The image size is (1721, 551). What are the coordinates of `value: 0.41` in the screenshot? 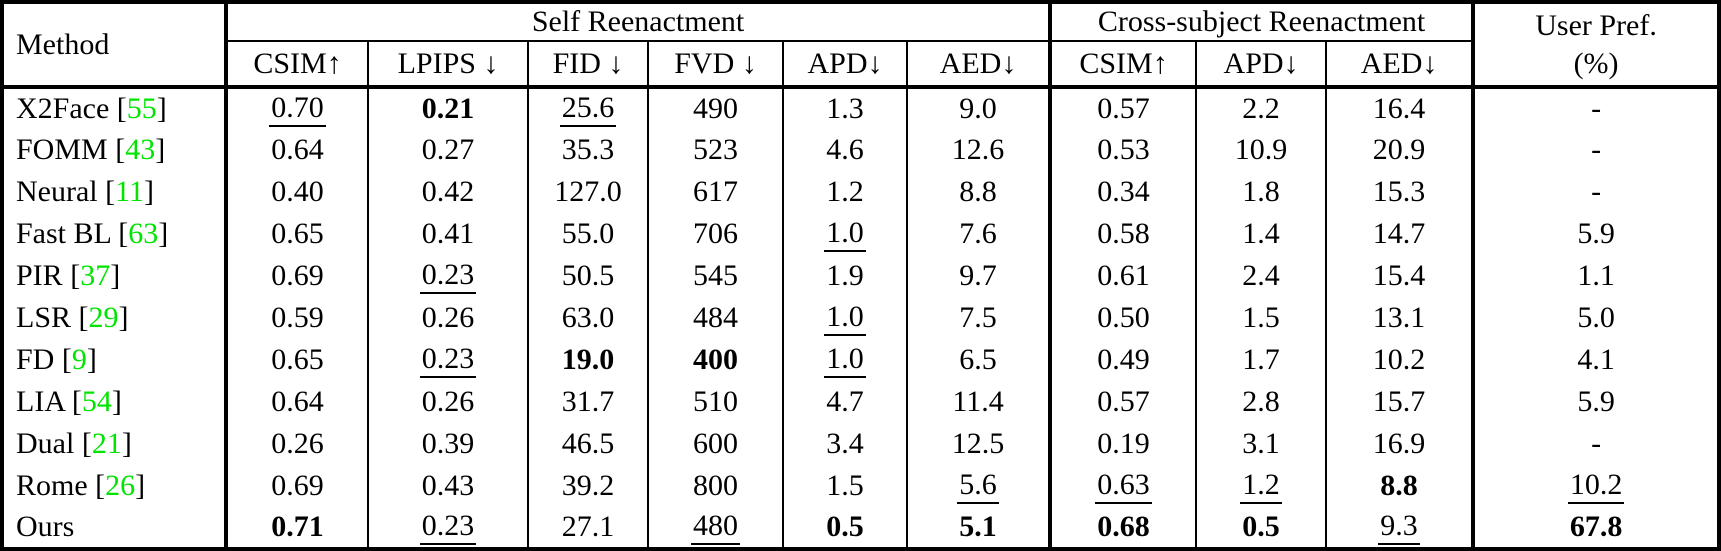 It's located at (448, 233).